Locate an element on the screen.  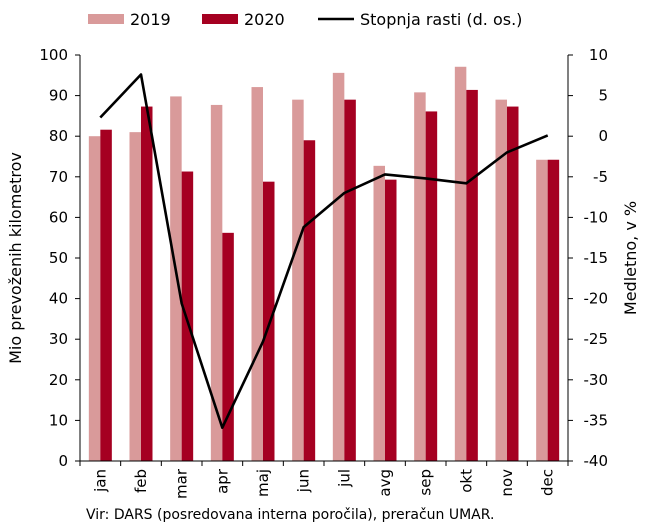
legend-label-0: 2019 is located at coordinates (150, 19).